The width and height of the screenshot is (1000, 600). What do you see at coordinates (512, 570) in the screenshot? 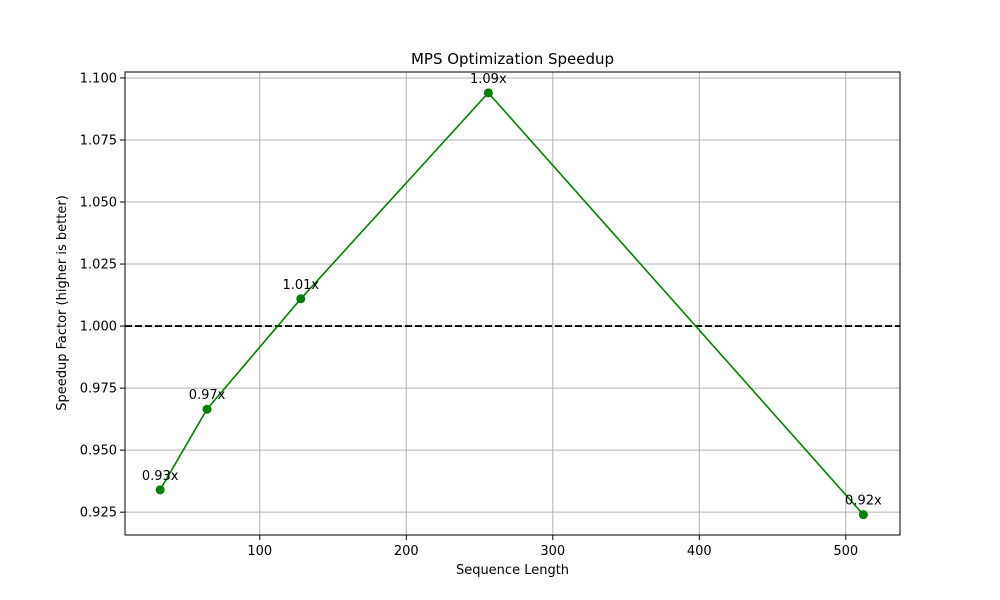
I see `x-axis-label: Sequence Length` at bounding box center [512, 570].